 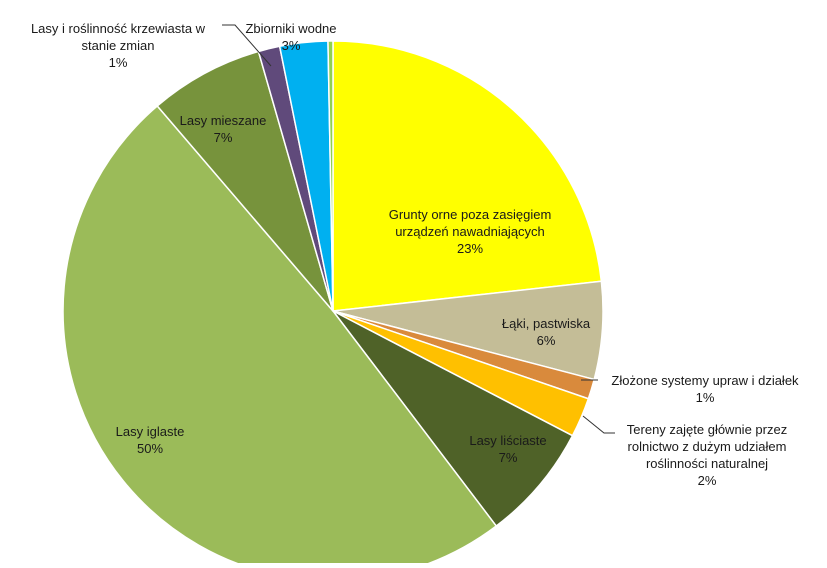 I want to click on slice-label-line: Lasy liściaste, so click(x=507, y=440).